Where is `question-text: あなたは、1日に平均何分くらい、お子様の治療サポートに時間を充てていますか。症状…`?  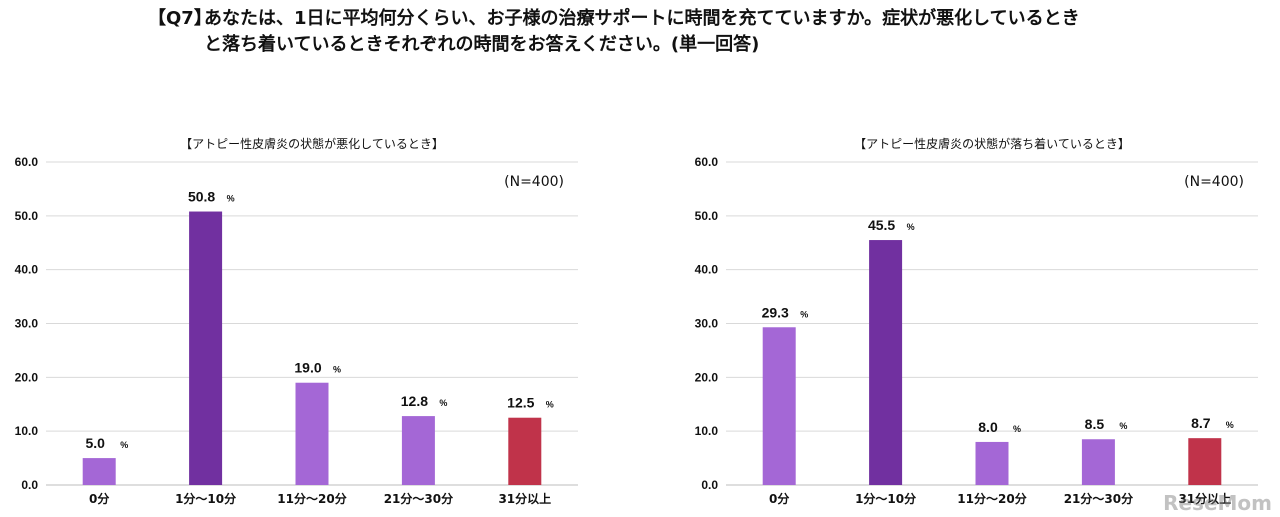
question-text: あなたは、1日に平均何分くらい、お子様の治療サポートに時間を充てていますか。症状… is located at coordinates (642, 31).